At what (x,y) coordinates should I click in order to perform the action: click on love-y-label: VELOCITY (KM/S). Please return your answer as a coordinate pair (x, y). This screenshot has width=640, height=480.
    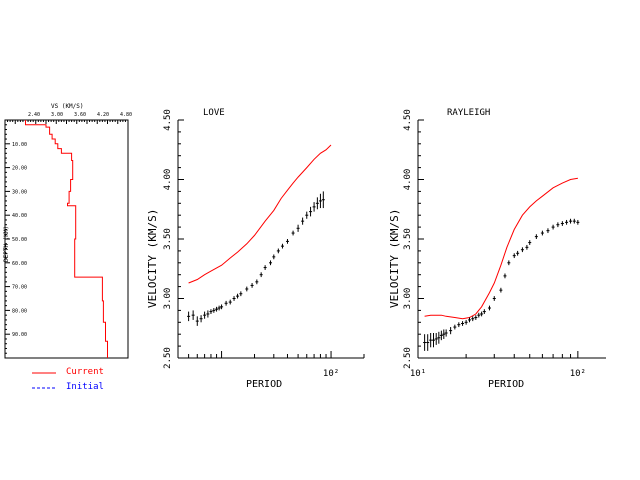
    Looking at the image, I should click on (152, 258).